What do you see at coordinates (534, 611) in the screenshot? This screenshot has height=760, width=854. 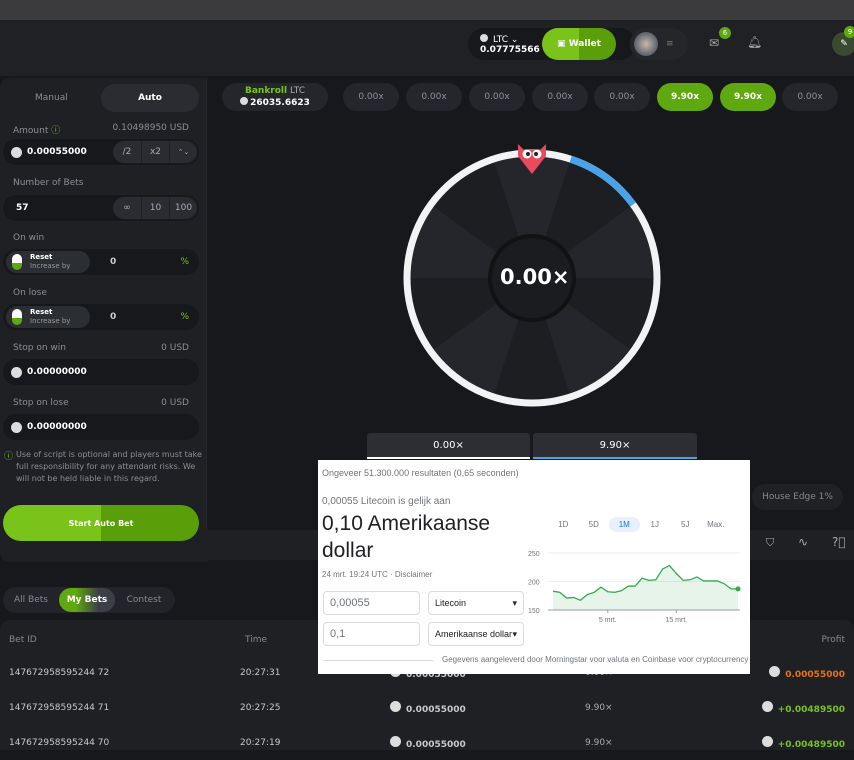 I see `y-tick-label: 150` at bounding box center [534, 611].